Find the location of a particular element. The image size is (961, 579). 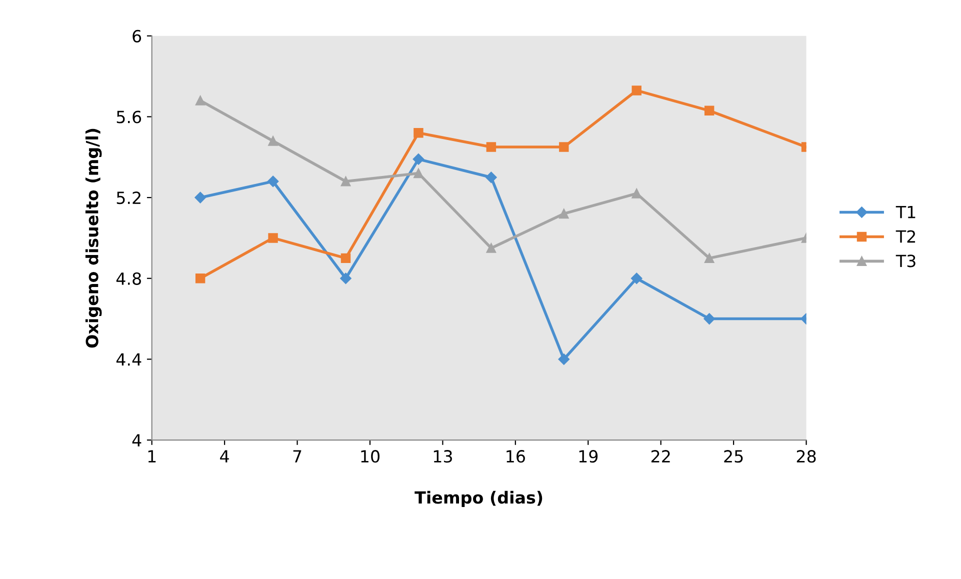

y-axis-title: Oxigeno disuelto (mg/l) is located at coordinates (93, 238).